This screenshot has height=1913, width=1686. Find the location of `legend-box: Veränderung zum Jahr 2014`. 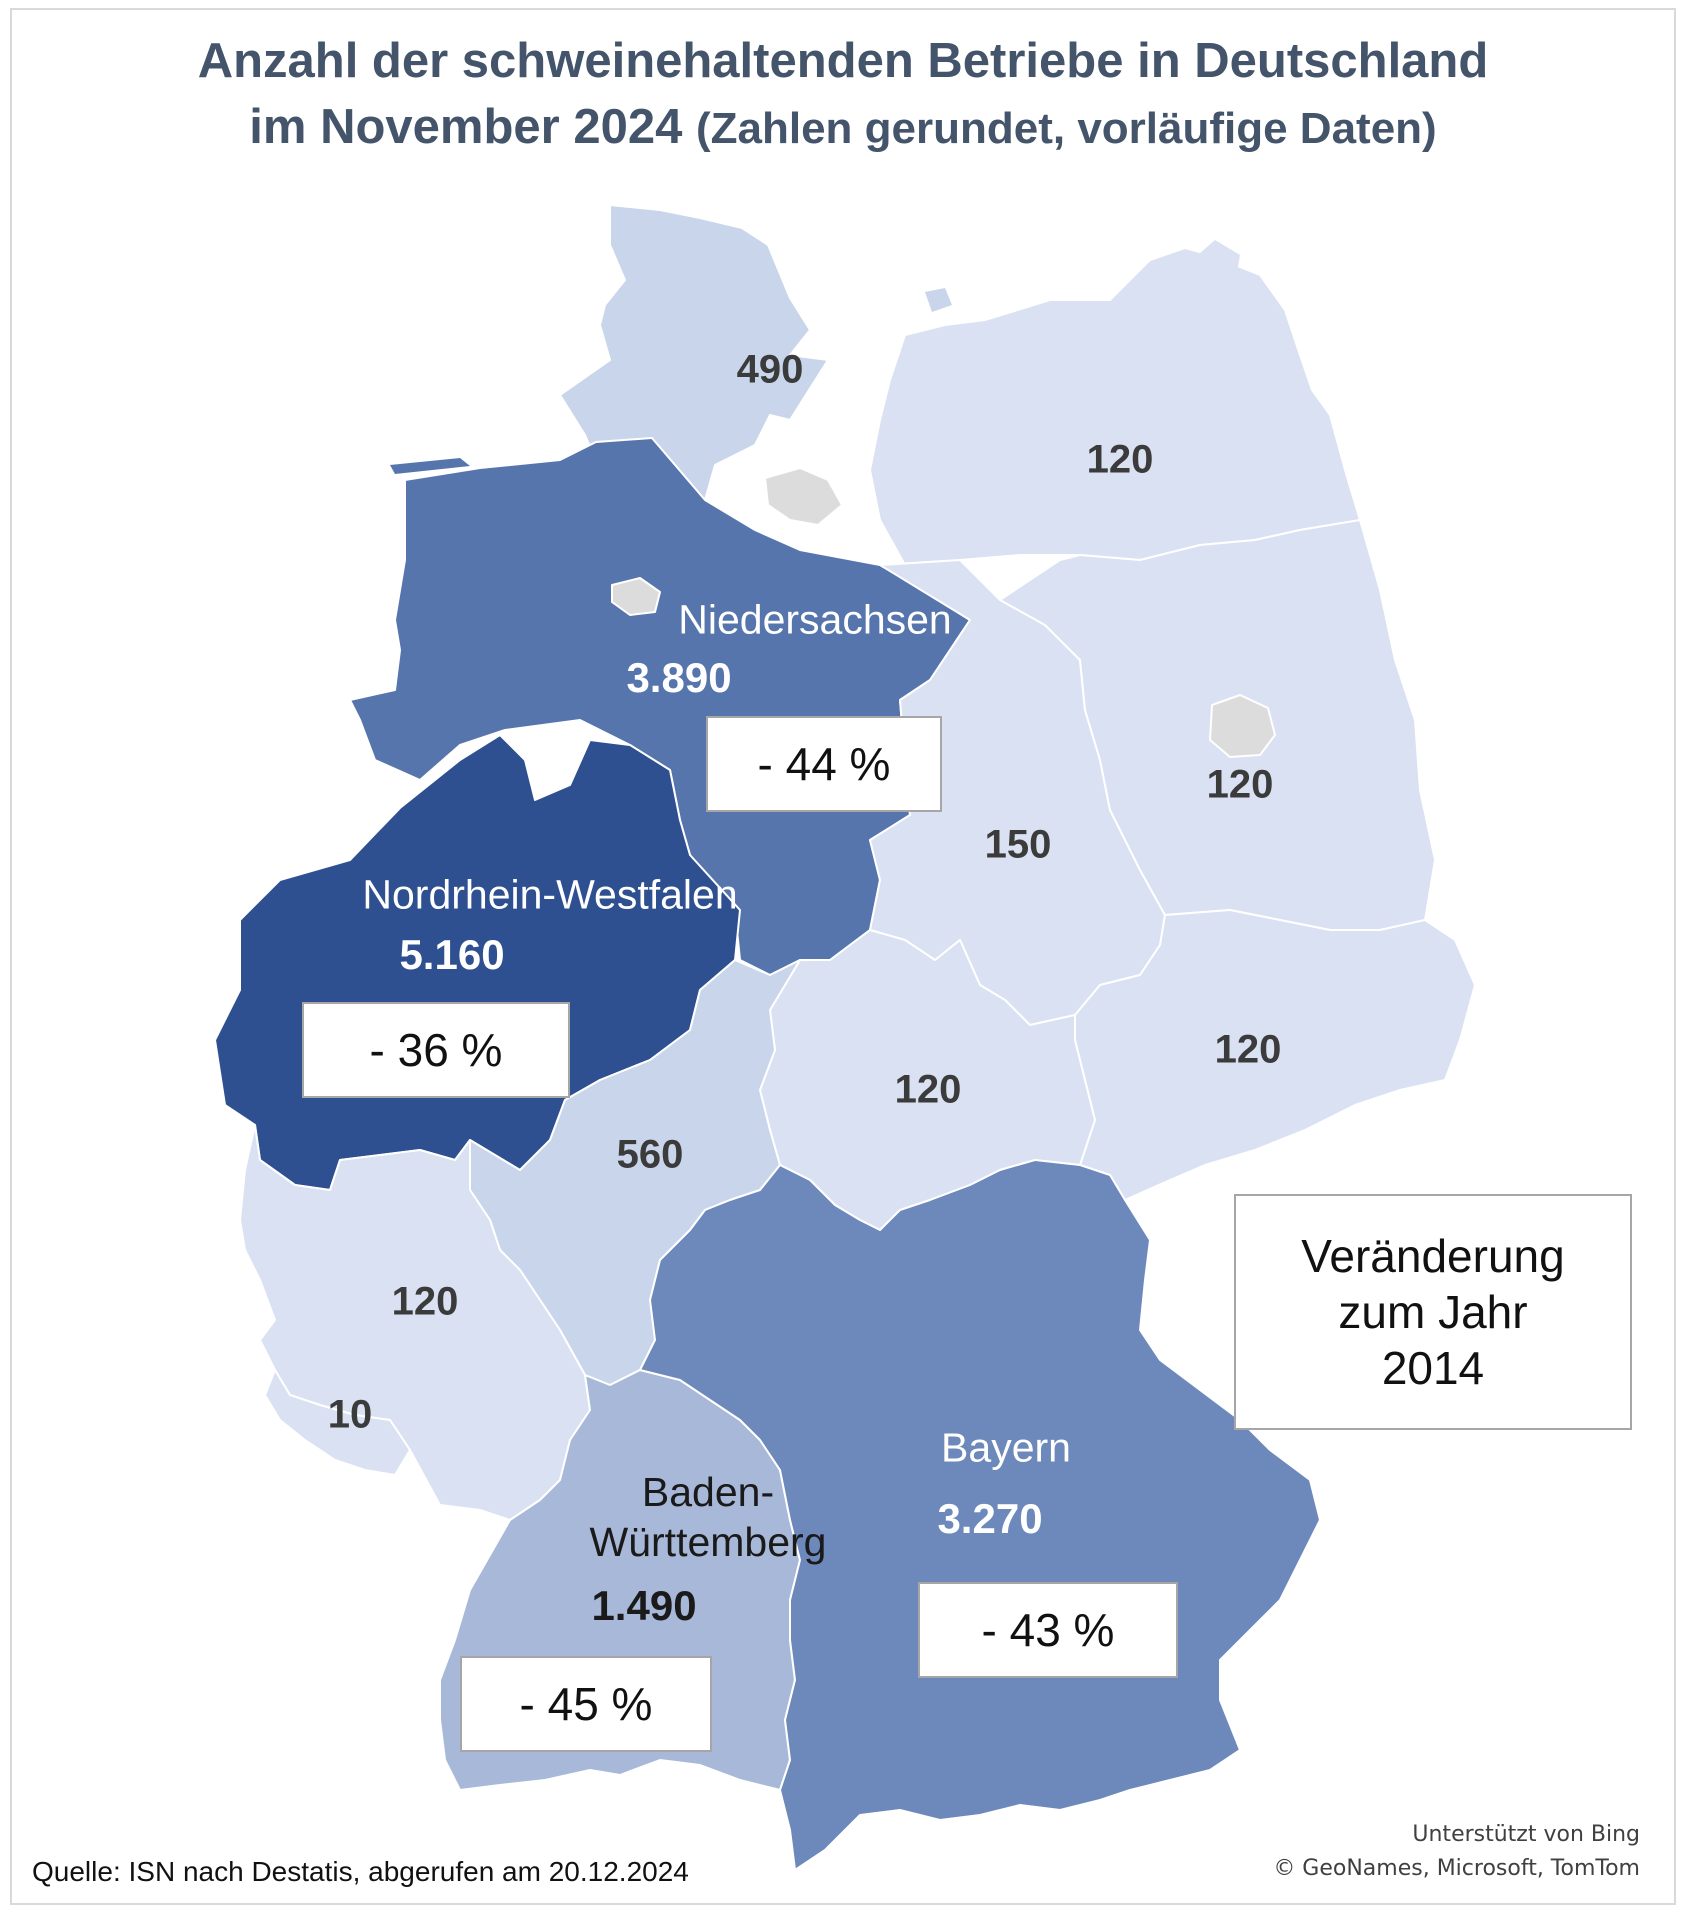

legend-box: Veränderung zum Jahr 2014 is located at coordinates (1433, 1312).